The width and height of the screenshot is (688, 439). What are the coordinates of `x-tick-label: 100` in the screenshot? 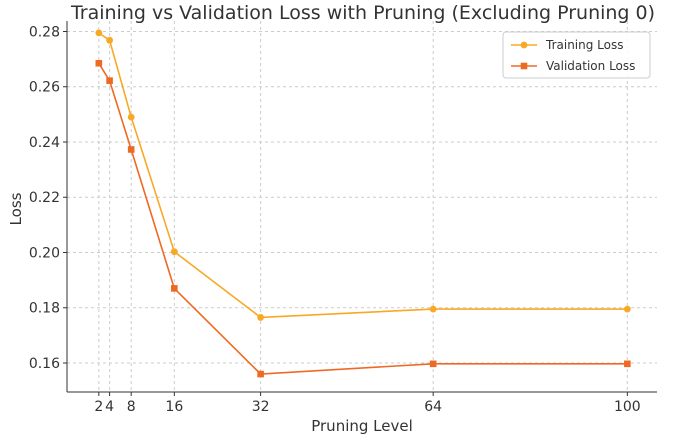 It's located at (627, 407).